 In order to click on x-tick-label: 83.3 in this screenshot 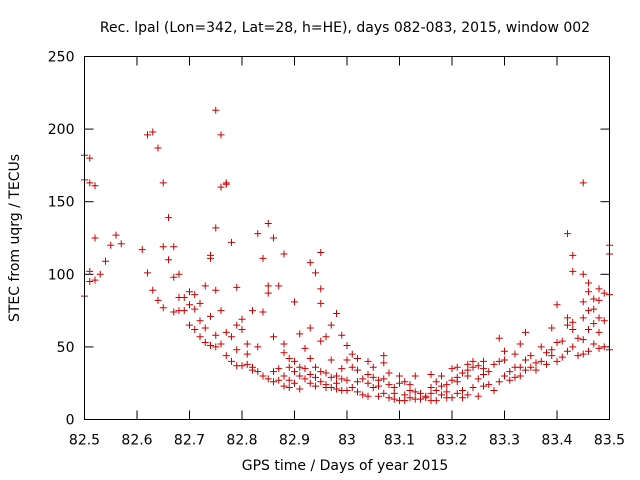, I will do `click(504, 441)`.